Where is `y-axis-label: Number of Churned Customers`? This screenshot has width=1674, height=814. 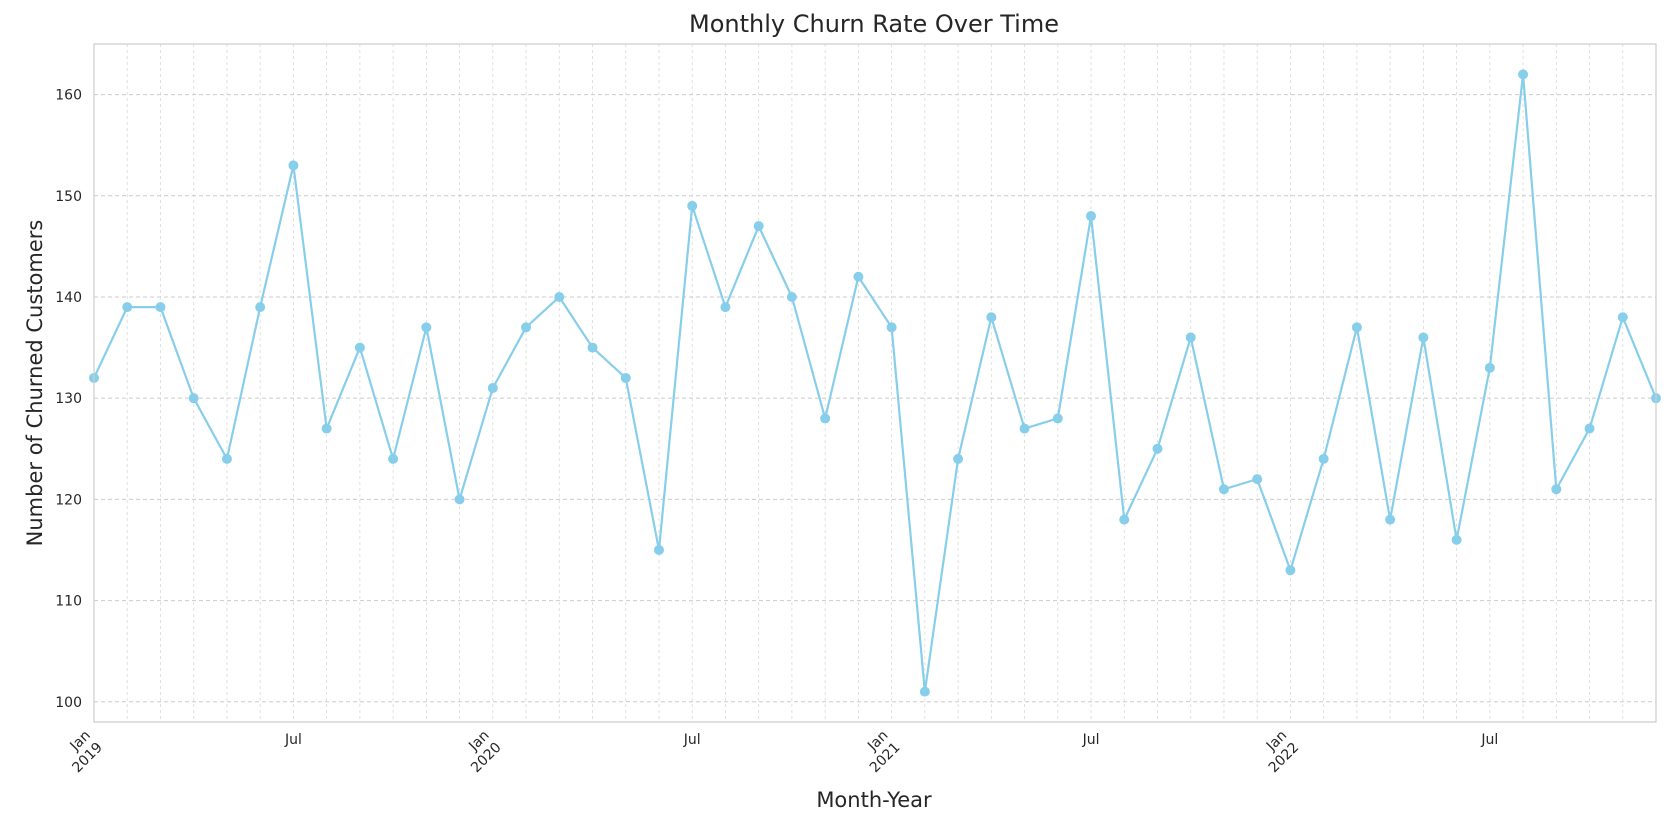 y-axis-label: Number of Churned Customers is located at coordinates (35, 383).